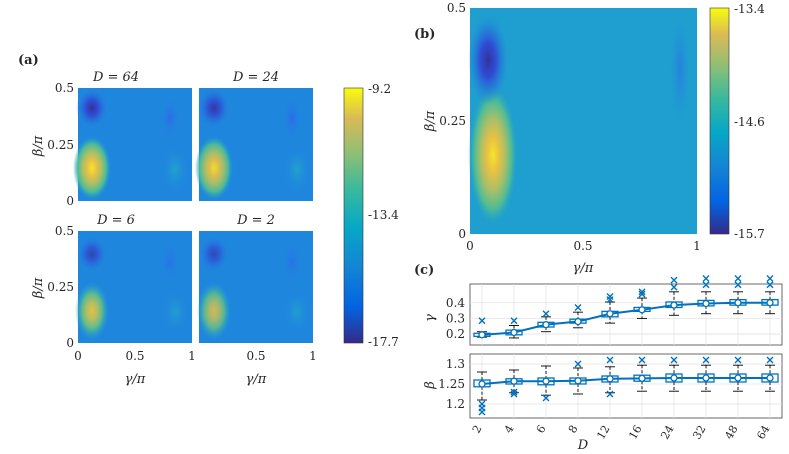 The height and width of the screenshot is (454, 789). I want to click on axes-frame-beta, so click(626, 386).